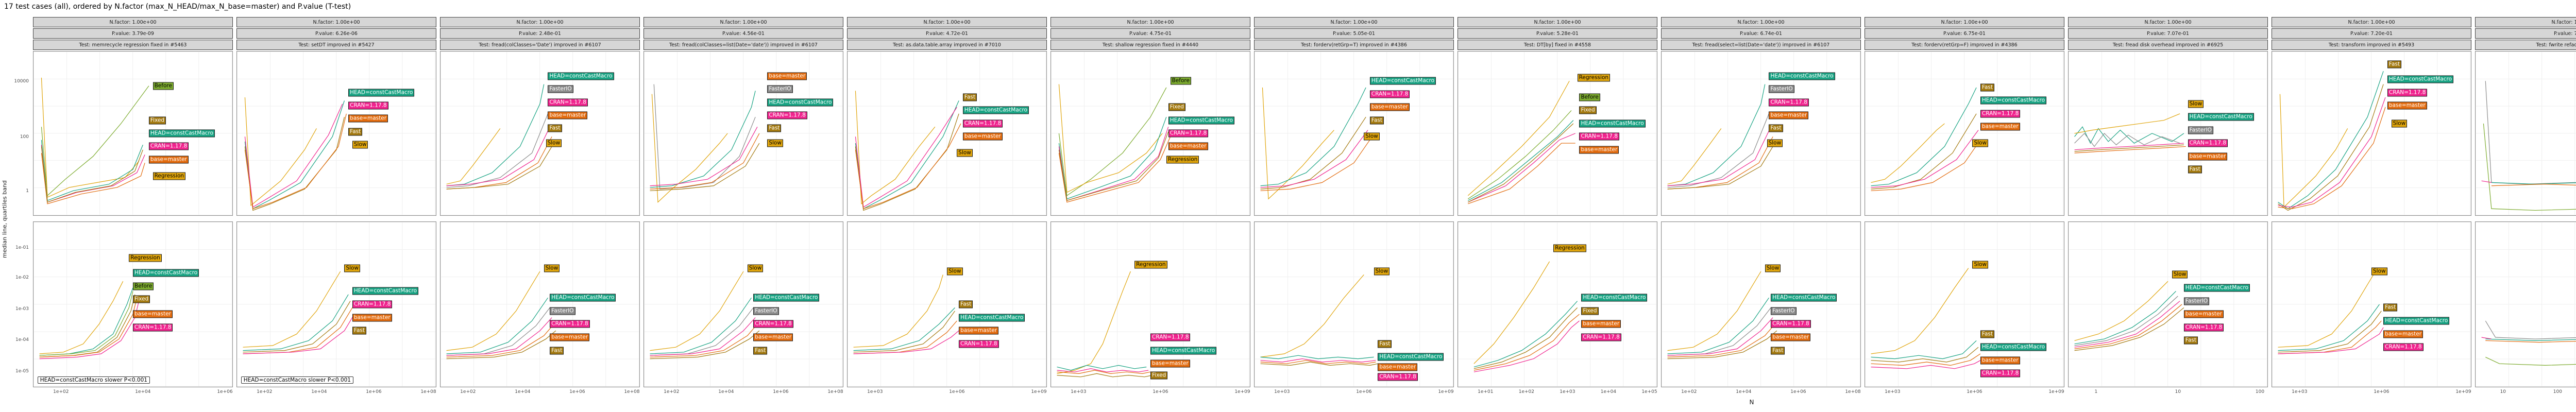 The height and width of the screenshot is (412, 2576). What do you see at coordinates (2260, 391) in the screenshot?
I see `x-tick-label: 100` at bounding box center [2260, 391].